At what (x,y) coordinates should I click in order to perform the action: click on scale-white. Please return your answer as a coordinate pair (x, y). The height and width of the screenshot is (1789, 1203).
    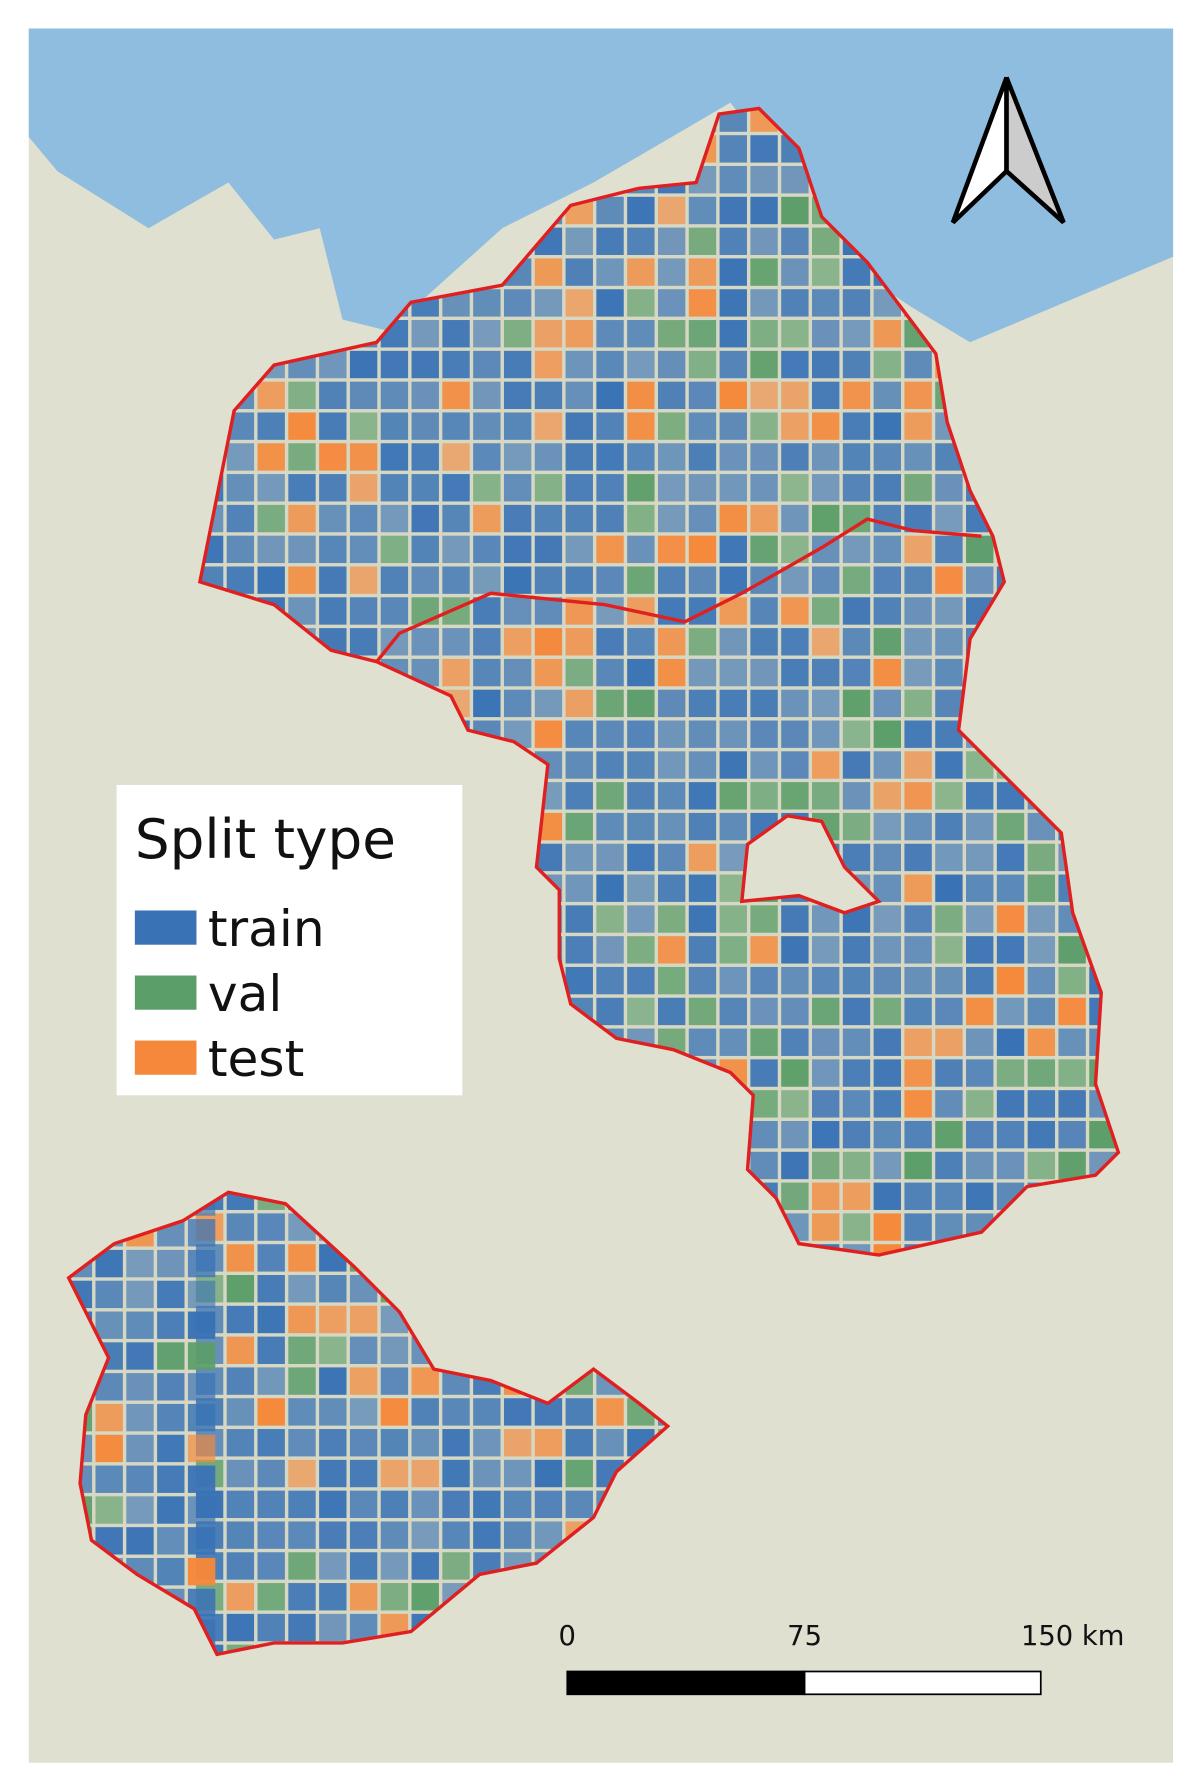
    Looking at the image, I should click on (922, 1683).